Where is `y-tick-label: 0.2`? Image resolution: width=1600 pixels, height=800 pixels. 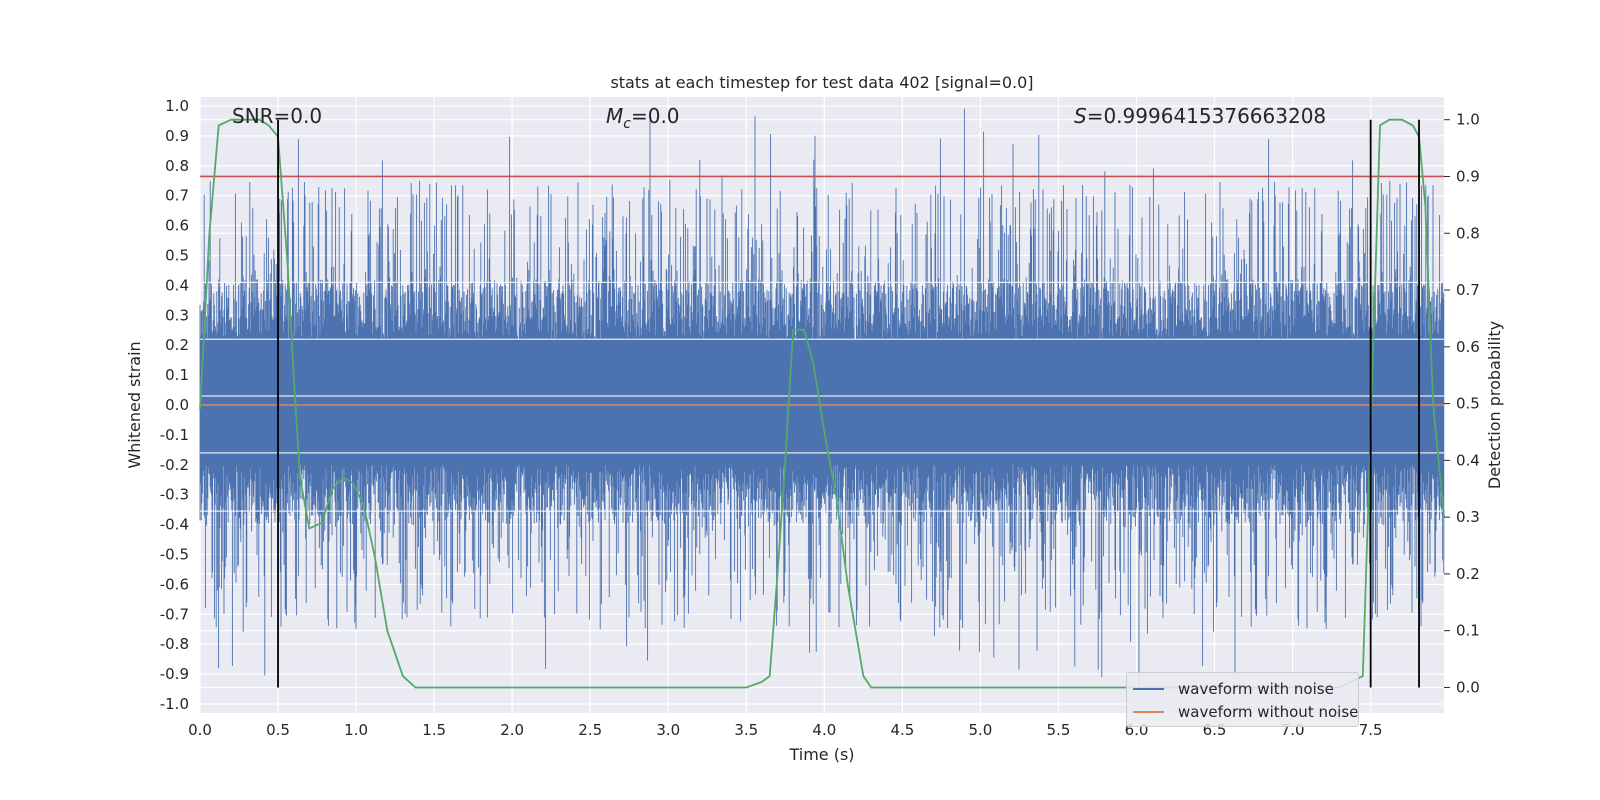
y-tick-label: 0.2 is located at coordinates (177, 345).